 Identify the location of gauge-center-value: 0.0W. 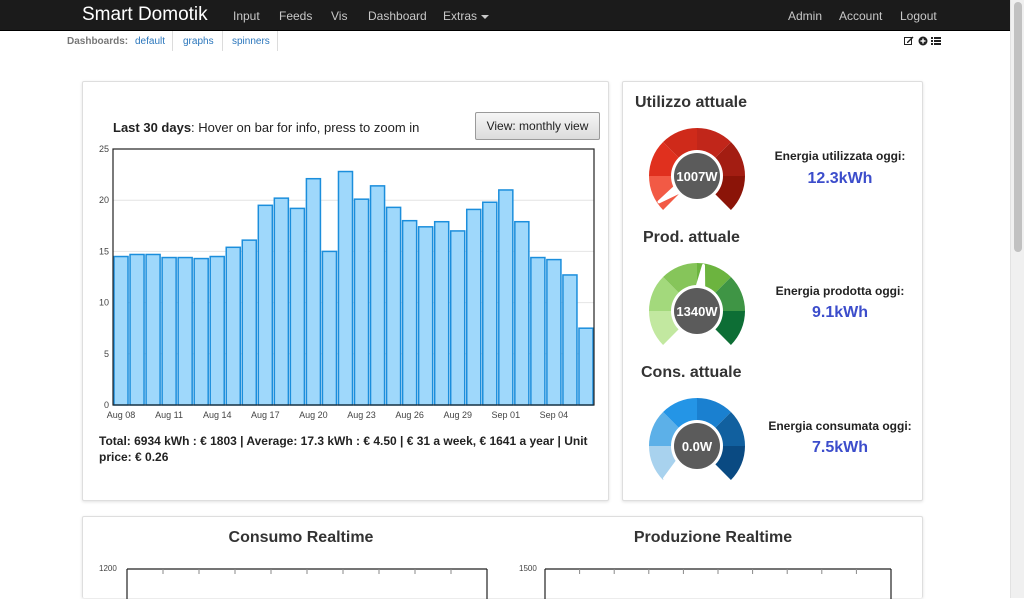
(697, 446).